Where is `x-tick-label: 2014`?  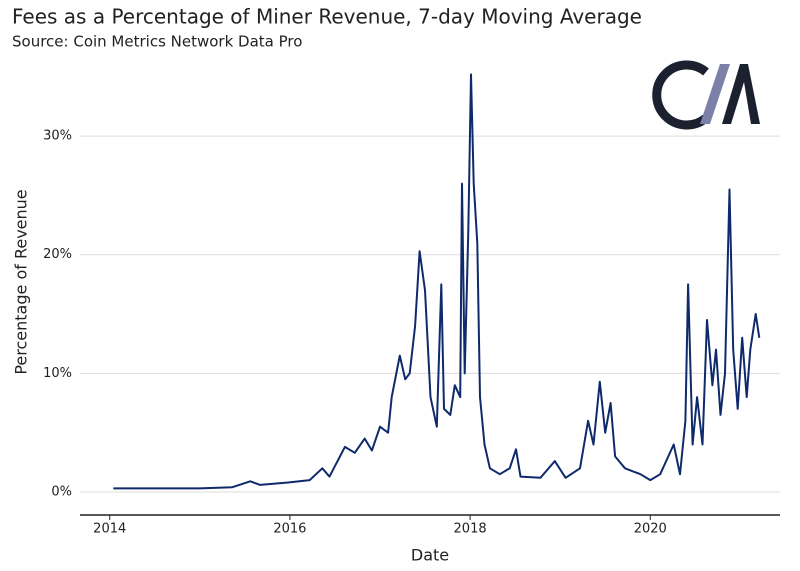 x-tick-label: 2014 is located at coordinates (109, 529).